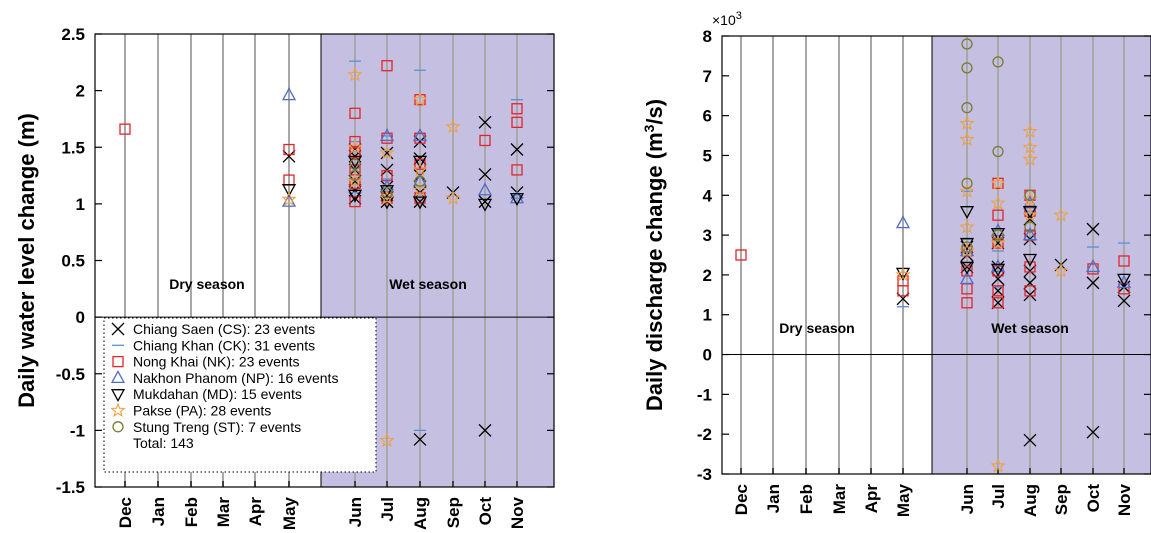 Image resolution: width=1151 pixels, height=533 pixels. What do you see at coordinates (371, 256) in the screenshot?
I see `series-star` at bounding box center [371, 256].